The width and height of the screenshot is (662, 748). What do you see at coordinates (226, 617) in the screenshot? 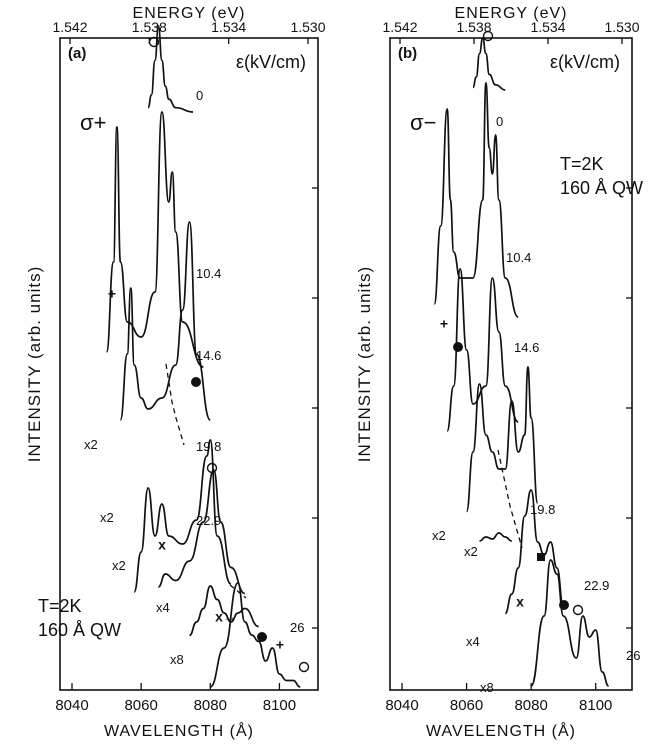
I see `peak-marker-label: x→` at bounding box center [226, 617].